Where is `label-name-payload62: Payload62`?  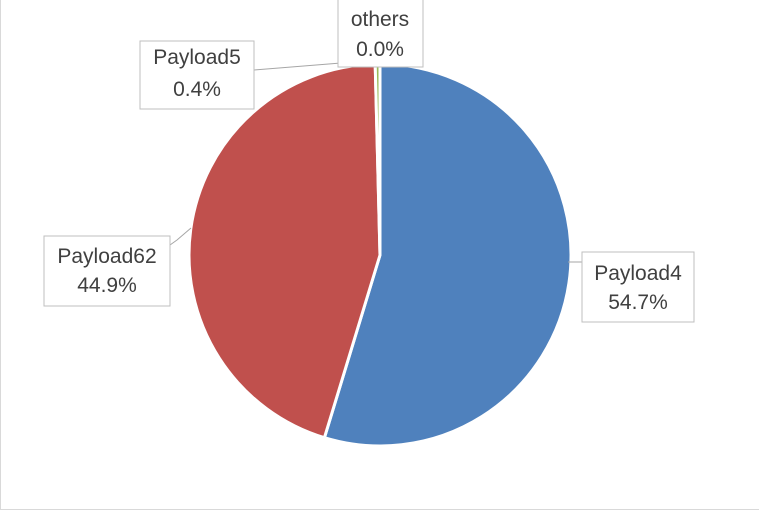
label-name-payload62: Payload62 is located at coordinates (106, 256).